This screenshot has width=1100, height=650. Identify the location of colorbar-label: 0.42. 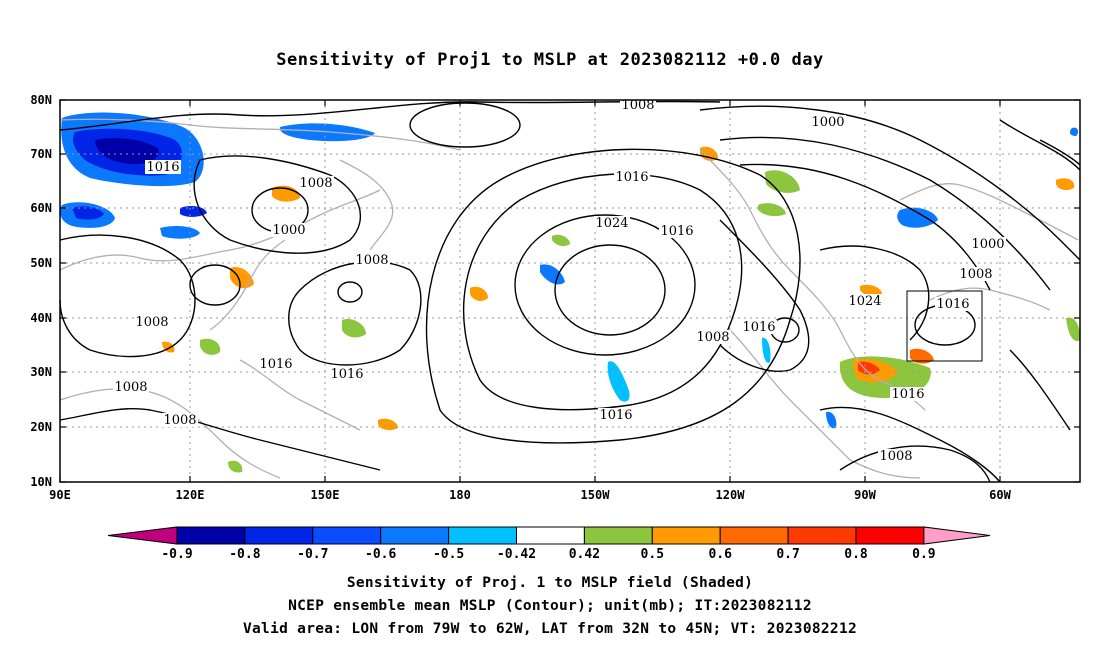
(584, 554).